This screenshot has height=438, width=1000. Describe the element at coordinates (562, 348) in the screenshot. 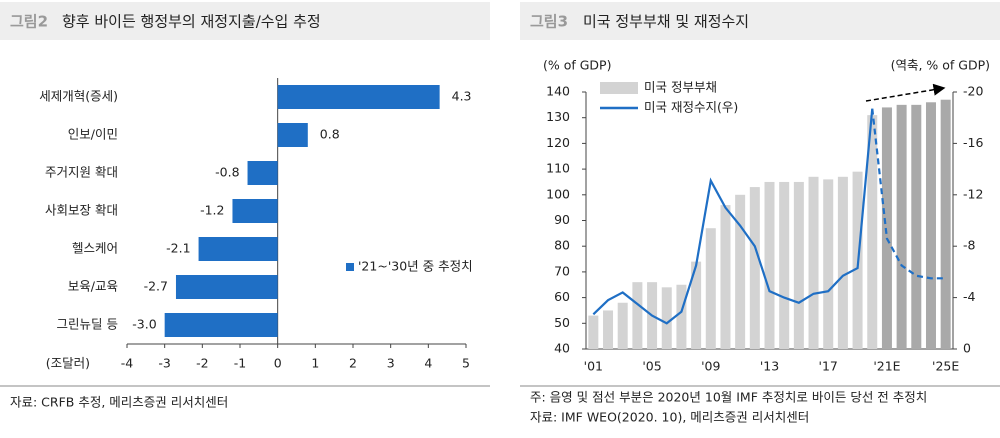

I see `y-tick-label: 40` at that location.